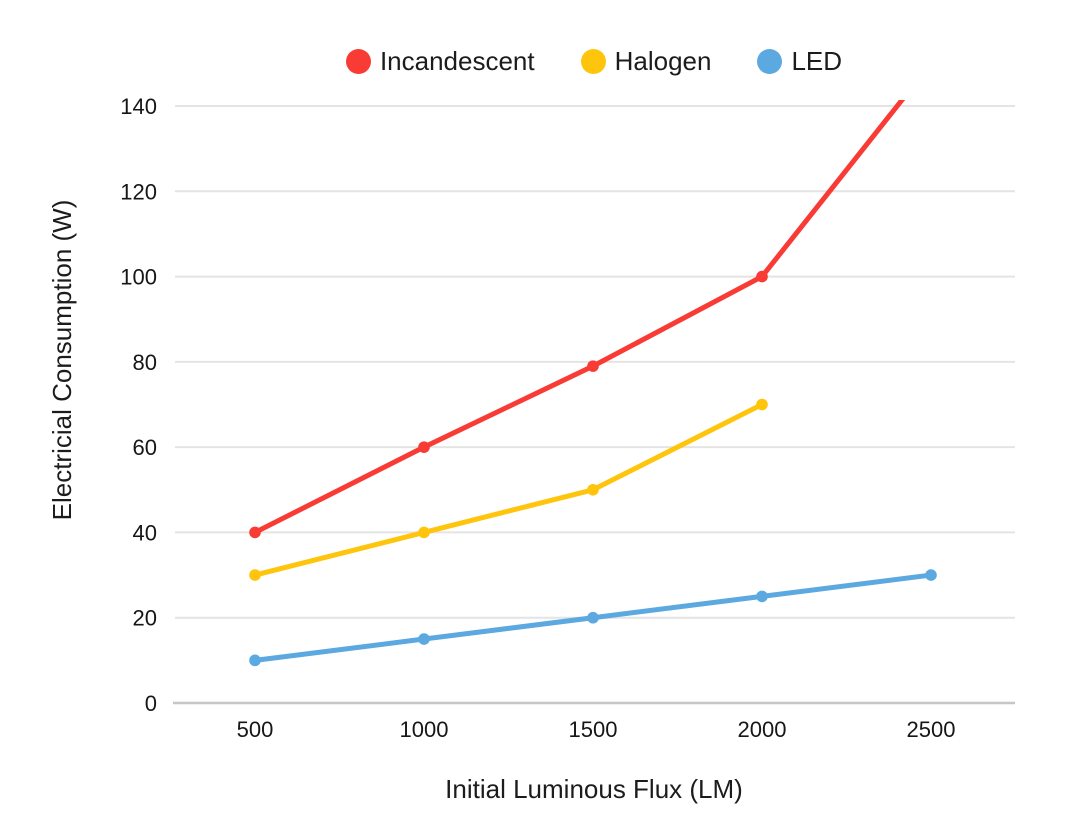 The height and width of the screenshot is (825, 1080). What do you see at coordinates (145, 362) in the screenshot?
I see `y-tick-label: 80` at bounding box center [145, 362].